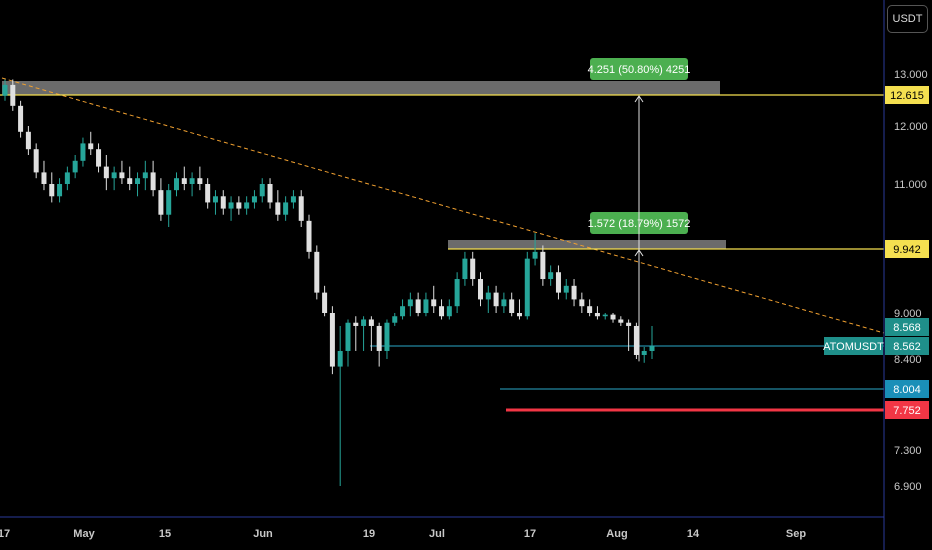  I want to click on symbol-tag: ATOMUSDT, so click(853, 346).